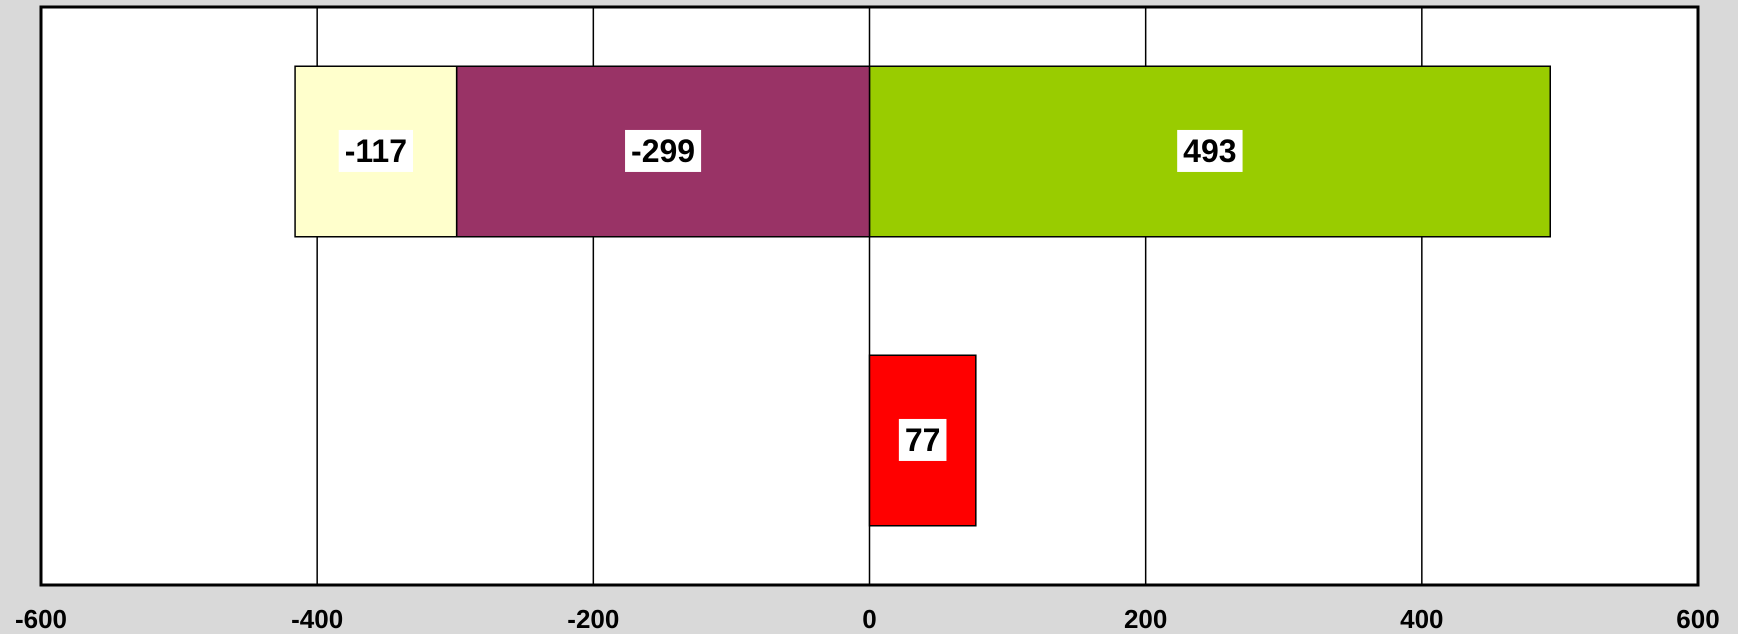 The height and width of the screenshot is (634, 1738). I want to click on data-label: 493, so click(1209, 151).